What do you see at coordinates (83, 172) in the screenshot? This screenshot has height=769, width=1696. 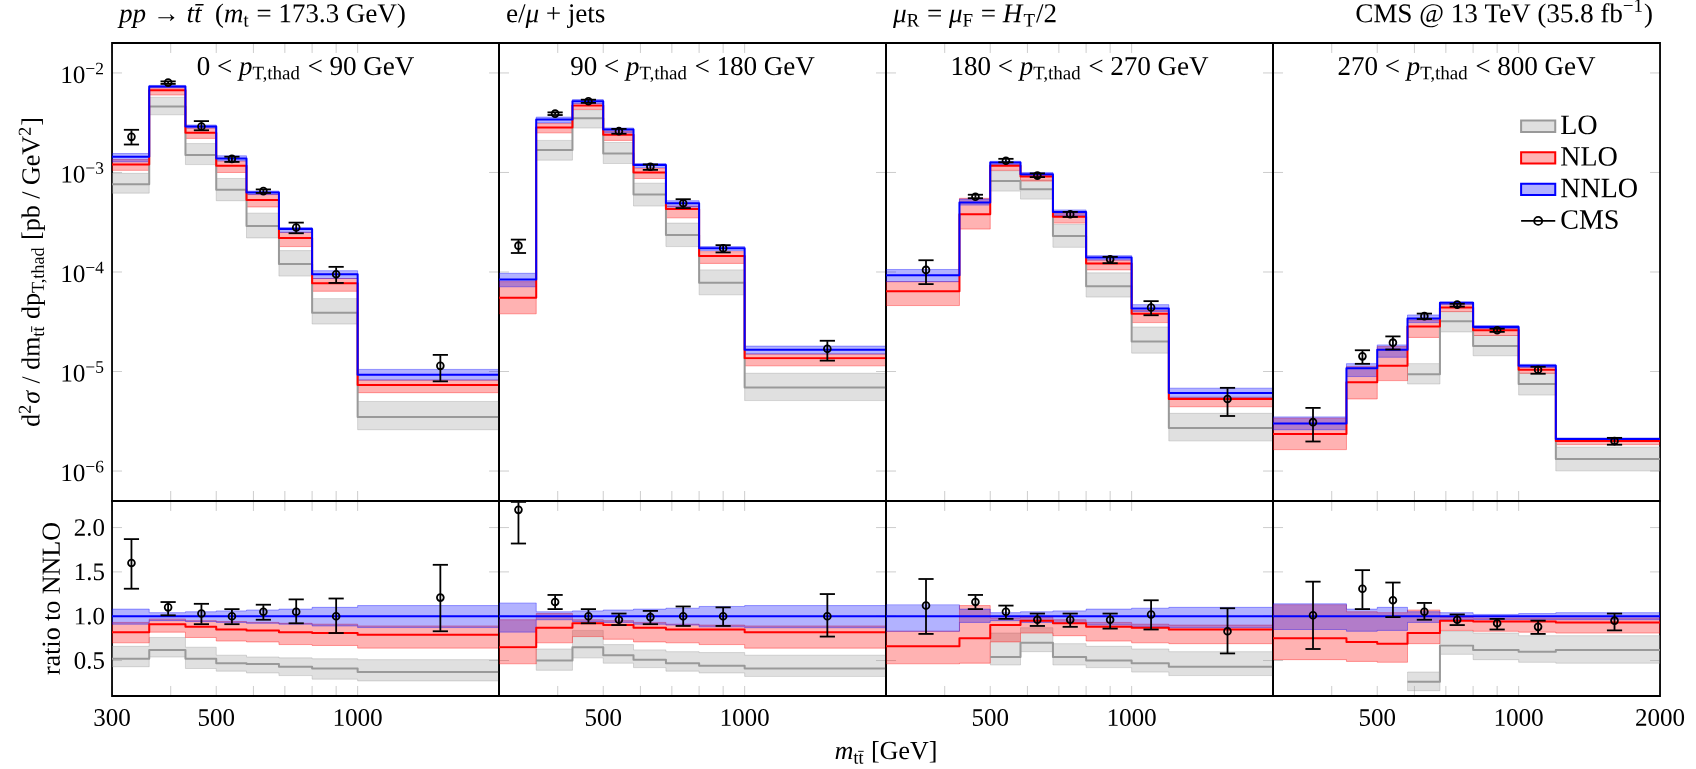 I see `y-tick-label: 10$^{−3}$` at bounding box center [83, 172].